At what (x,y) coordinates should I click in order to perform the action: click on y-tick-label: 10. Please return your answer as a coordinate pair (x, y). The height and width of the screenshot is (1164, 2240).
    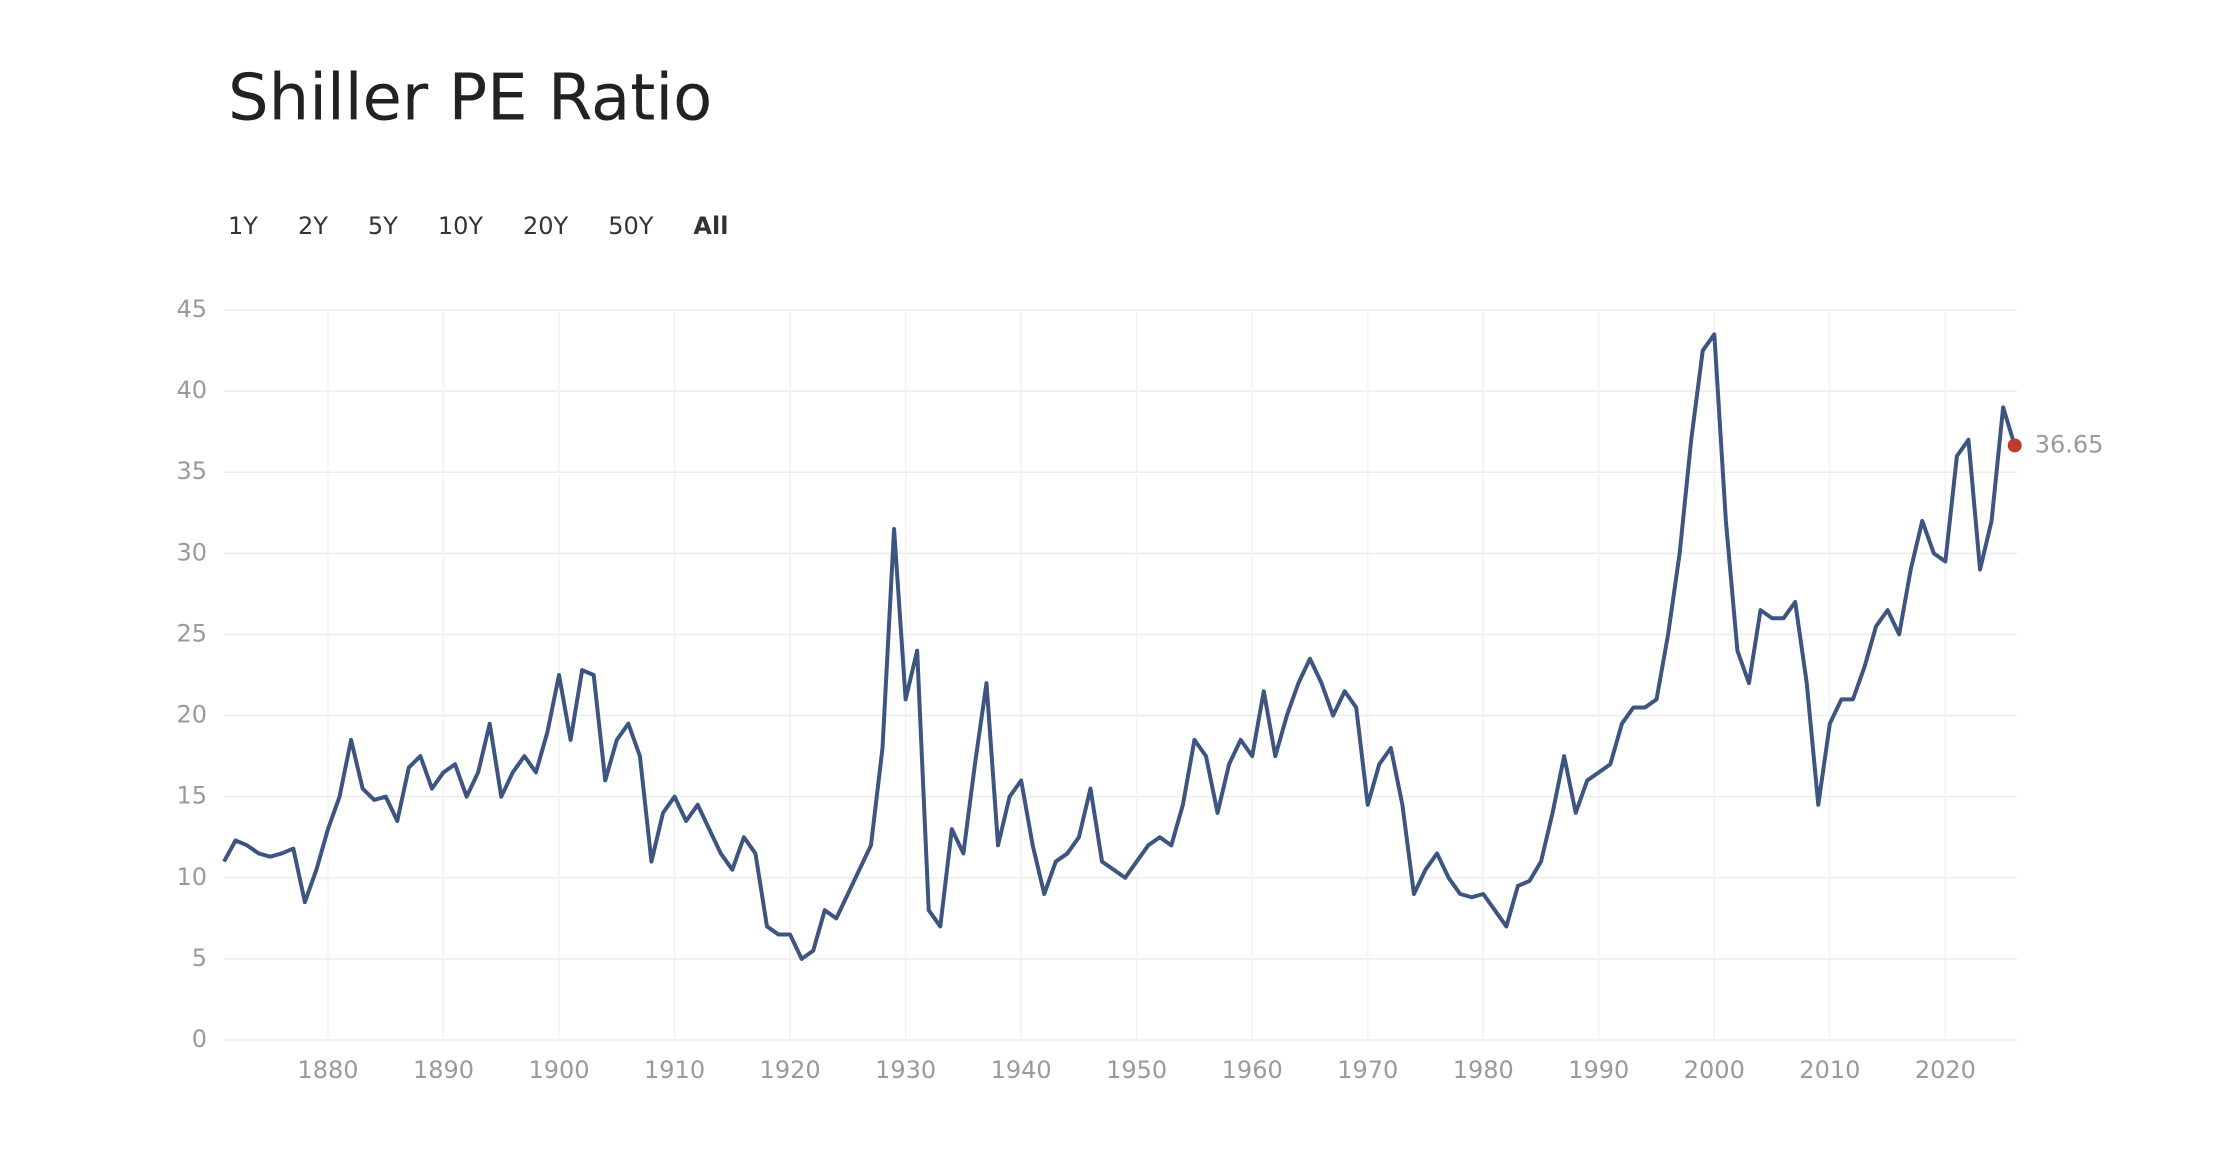
    Looking at the image, I should click on (191, 877).